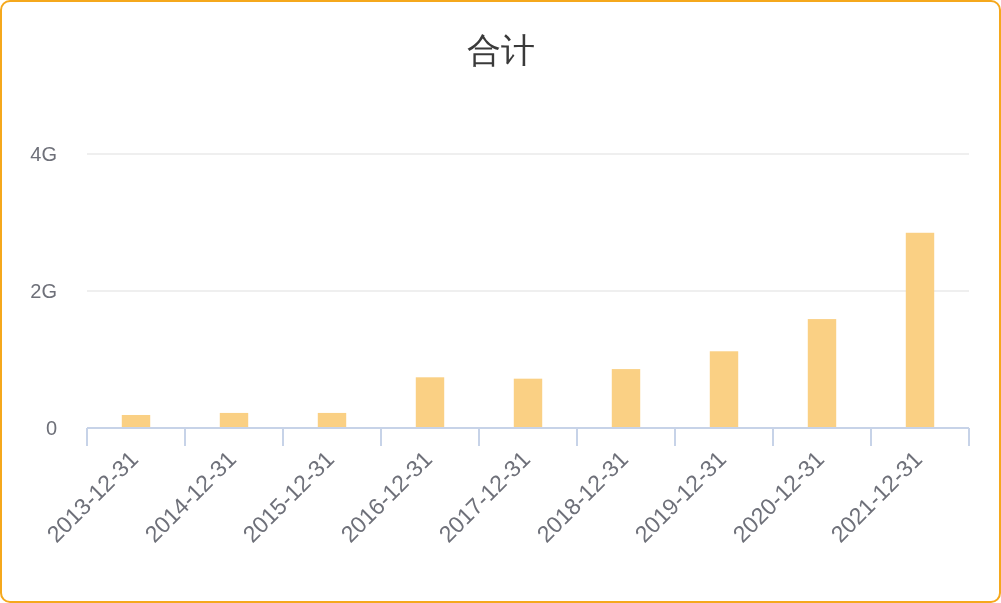  Describe the element at coordinates (43, 154) in the screenshot. I see `y-tick-label: 4G` at that location.